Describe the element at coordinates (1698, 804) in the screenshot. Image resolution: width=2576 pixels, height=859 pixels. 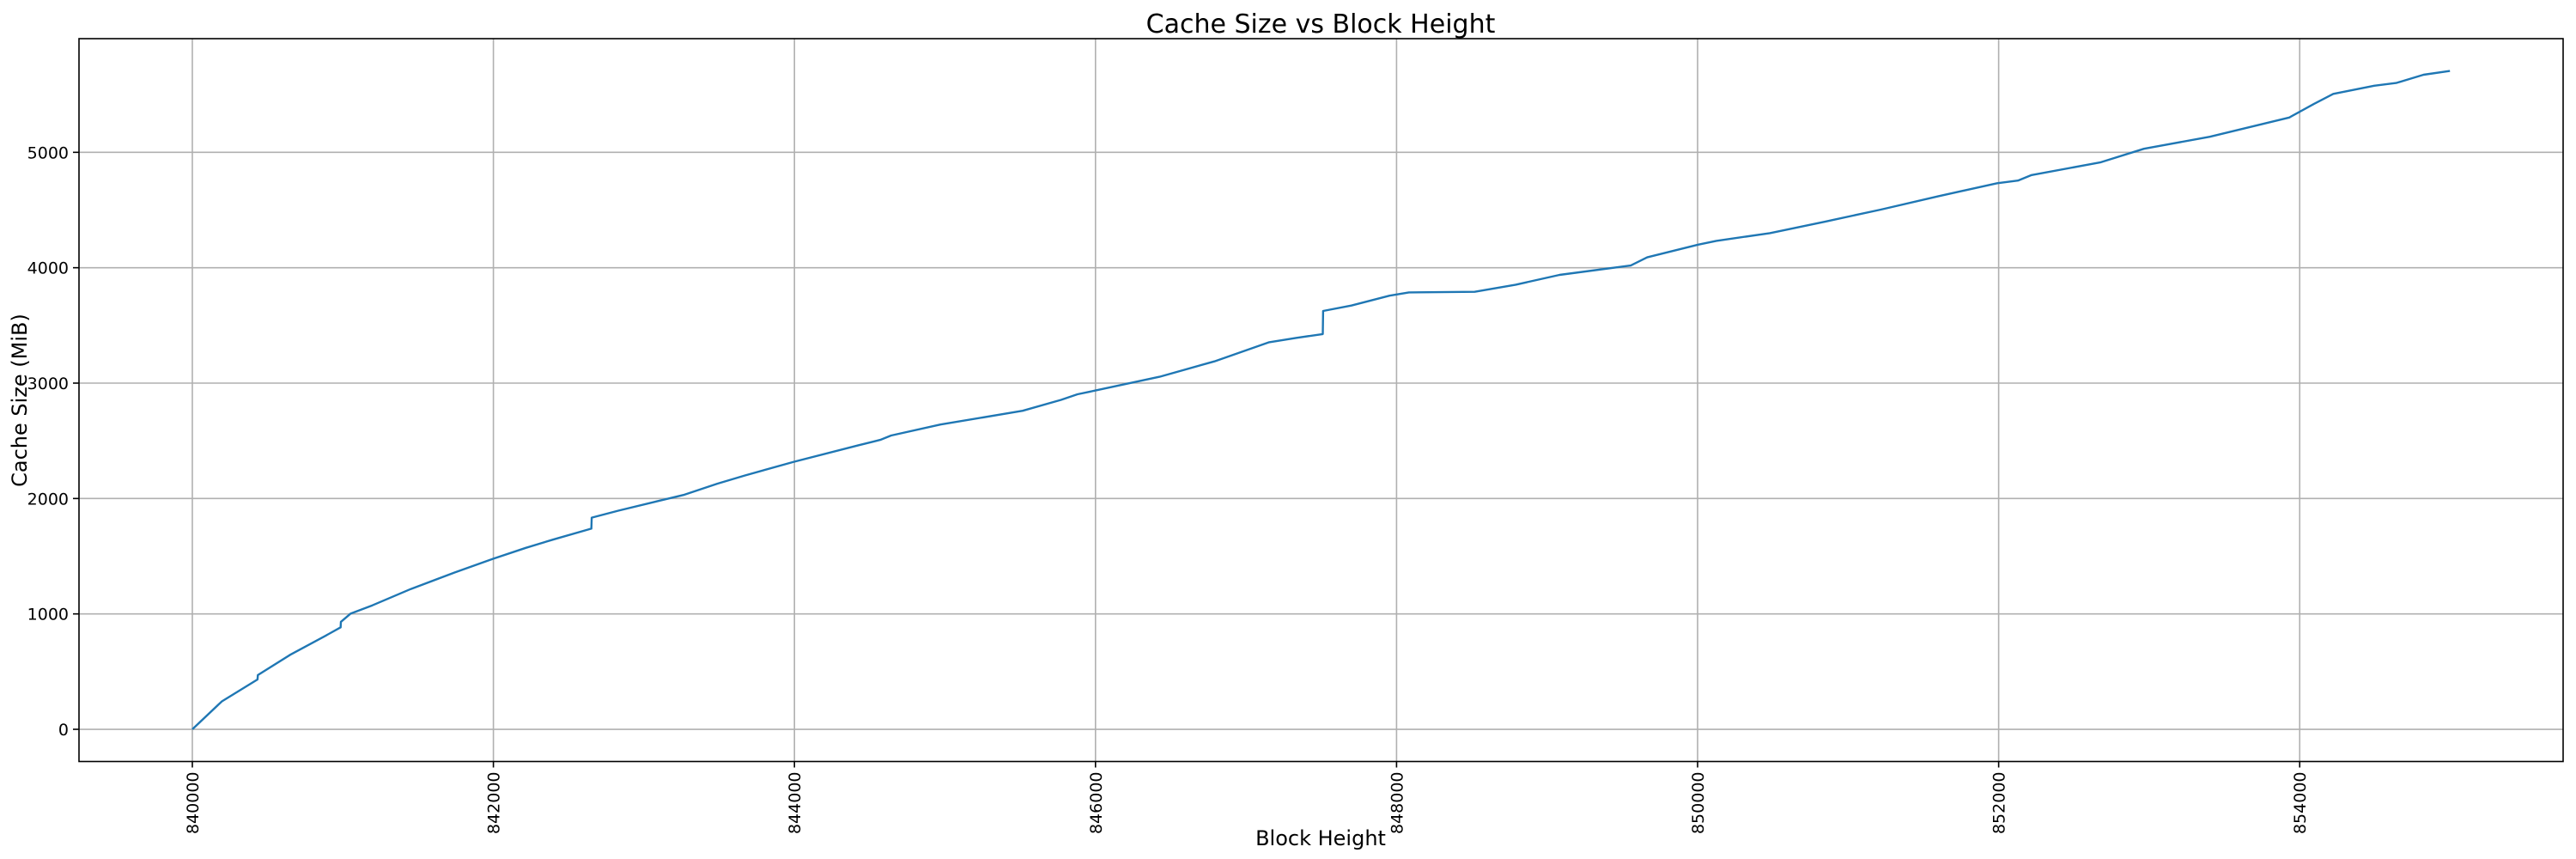
I see `x-tick-label: 850000` at that location.